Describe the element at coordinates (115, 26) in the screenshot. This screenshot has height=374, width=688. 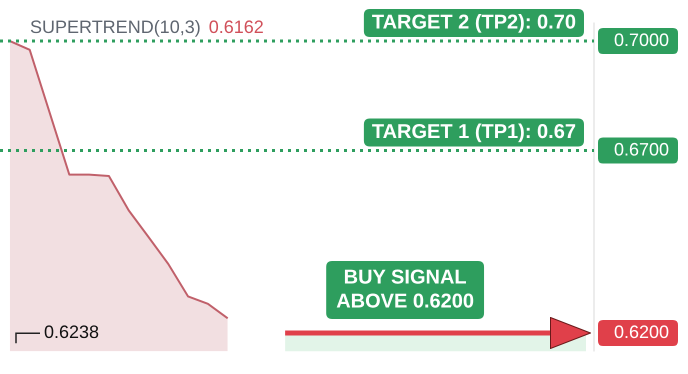
I see `chart-title: SUPERTREND(10,3)` at that location.